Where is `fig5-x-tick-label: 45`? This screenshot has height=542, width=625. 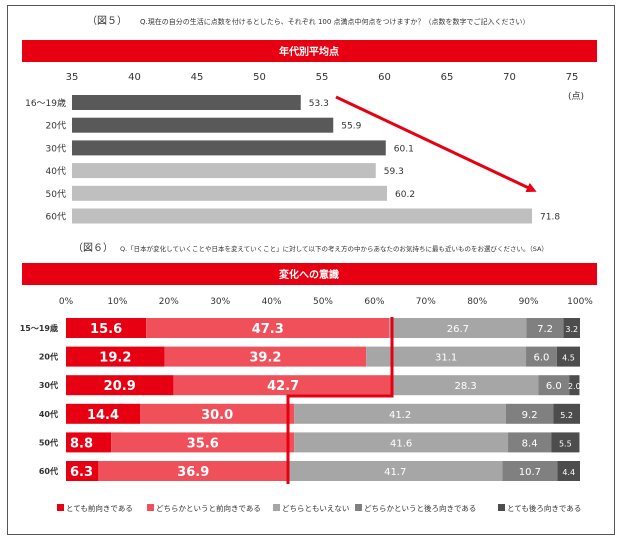 fig5-x-tick-label: 45 is located at coordinates (197, 77).